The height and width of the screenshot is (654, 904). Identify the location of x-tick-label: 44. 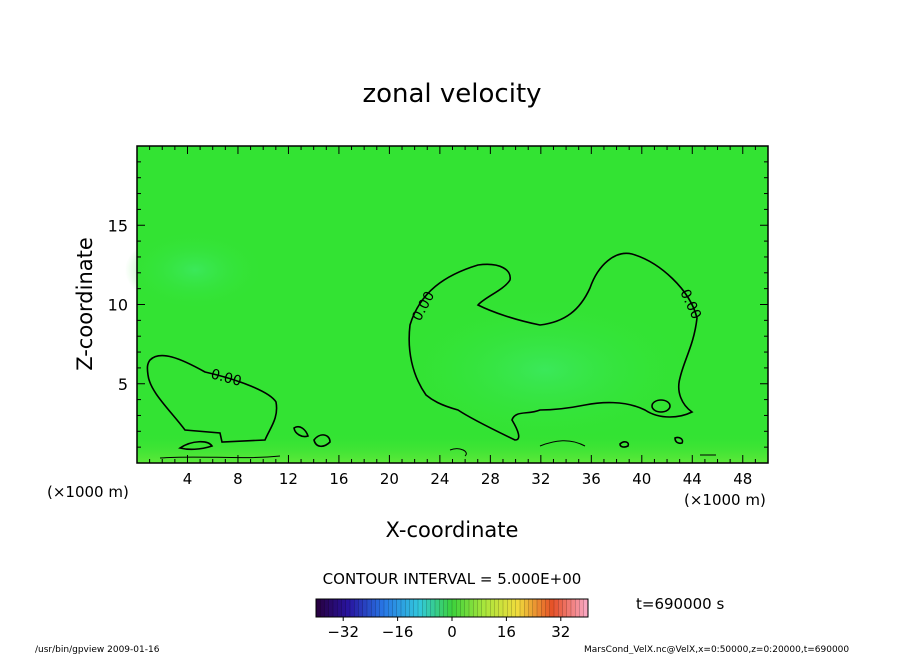
(692, 479).